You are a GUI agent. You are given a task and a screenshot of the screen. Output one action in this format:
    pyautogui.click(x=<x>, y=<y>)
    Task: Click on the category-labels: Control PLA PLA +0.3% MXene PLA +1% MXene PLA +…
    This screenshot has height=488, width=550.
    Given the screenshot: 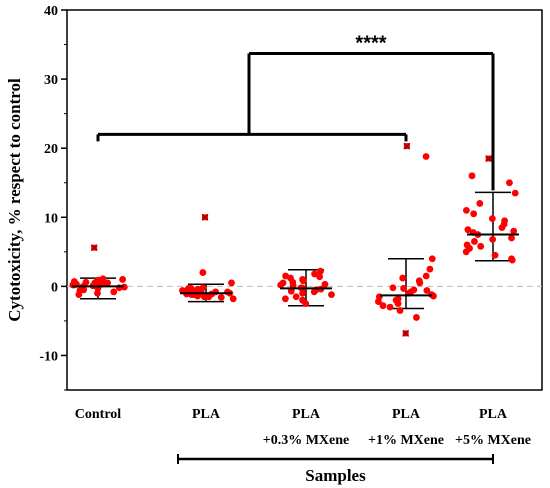 What is the action you would take?
    pyautogui.click(x=303, y=427)
    